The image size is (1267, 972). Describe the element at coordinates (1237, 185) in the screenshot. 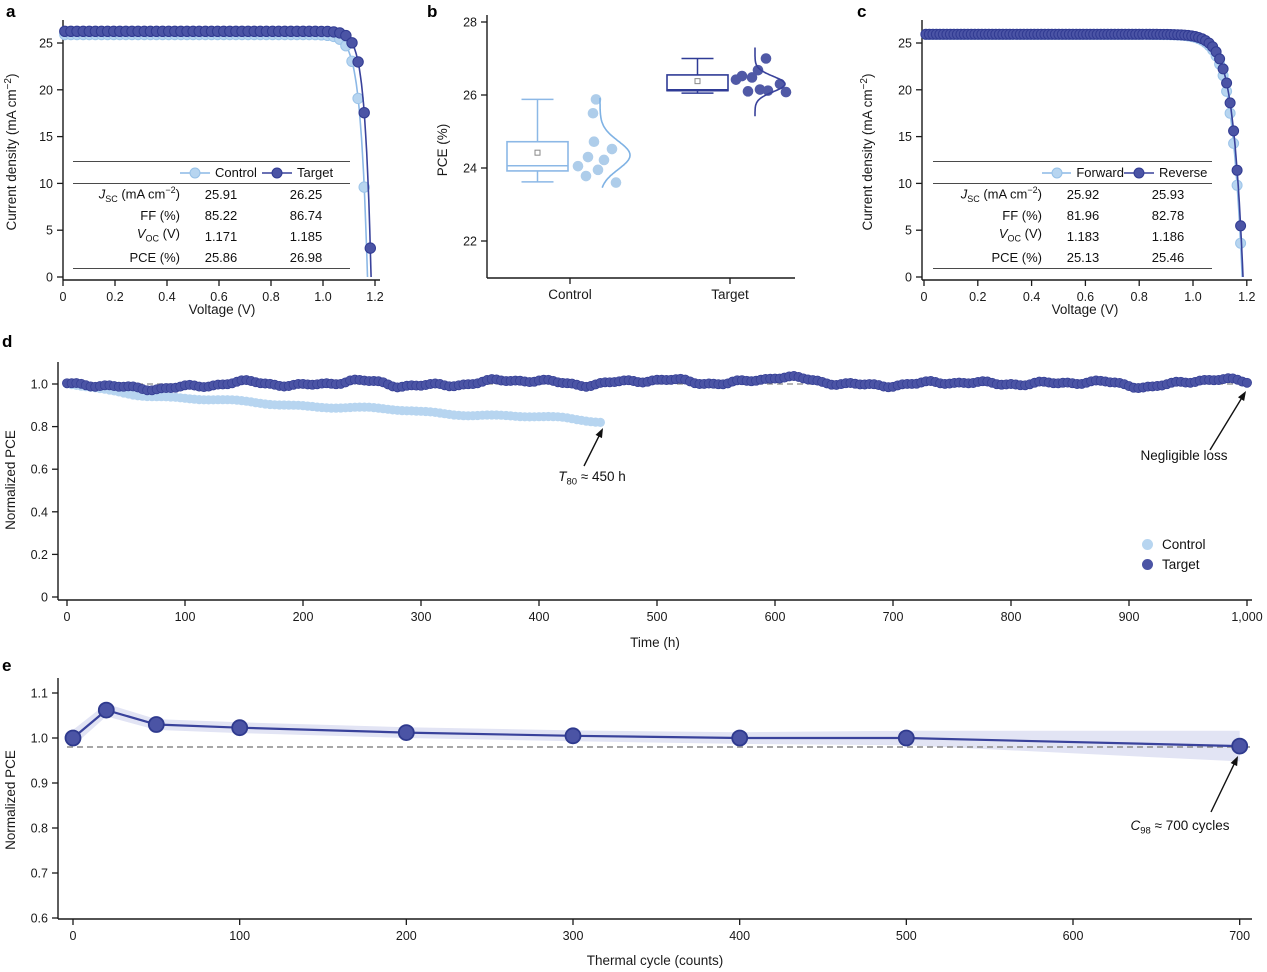

I see `jv-marker-forward` at that location.